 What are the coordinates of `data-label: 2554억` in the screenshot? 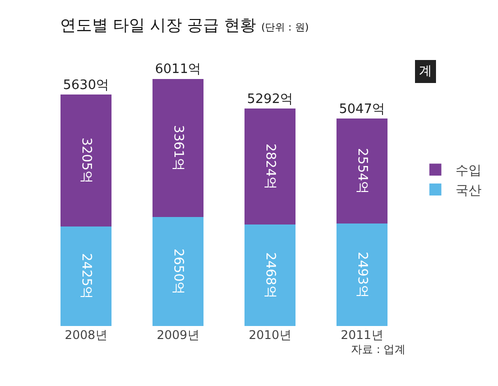 It's located at (362, 171).